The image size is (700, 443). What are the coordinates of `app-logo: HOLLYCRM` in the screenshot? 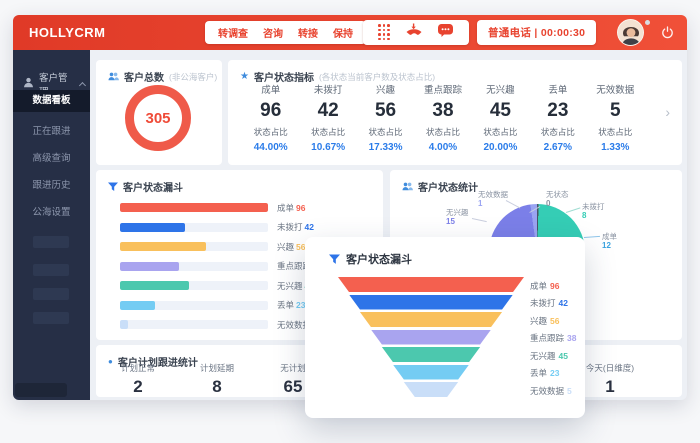 It's located at (67, 32).